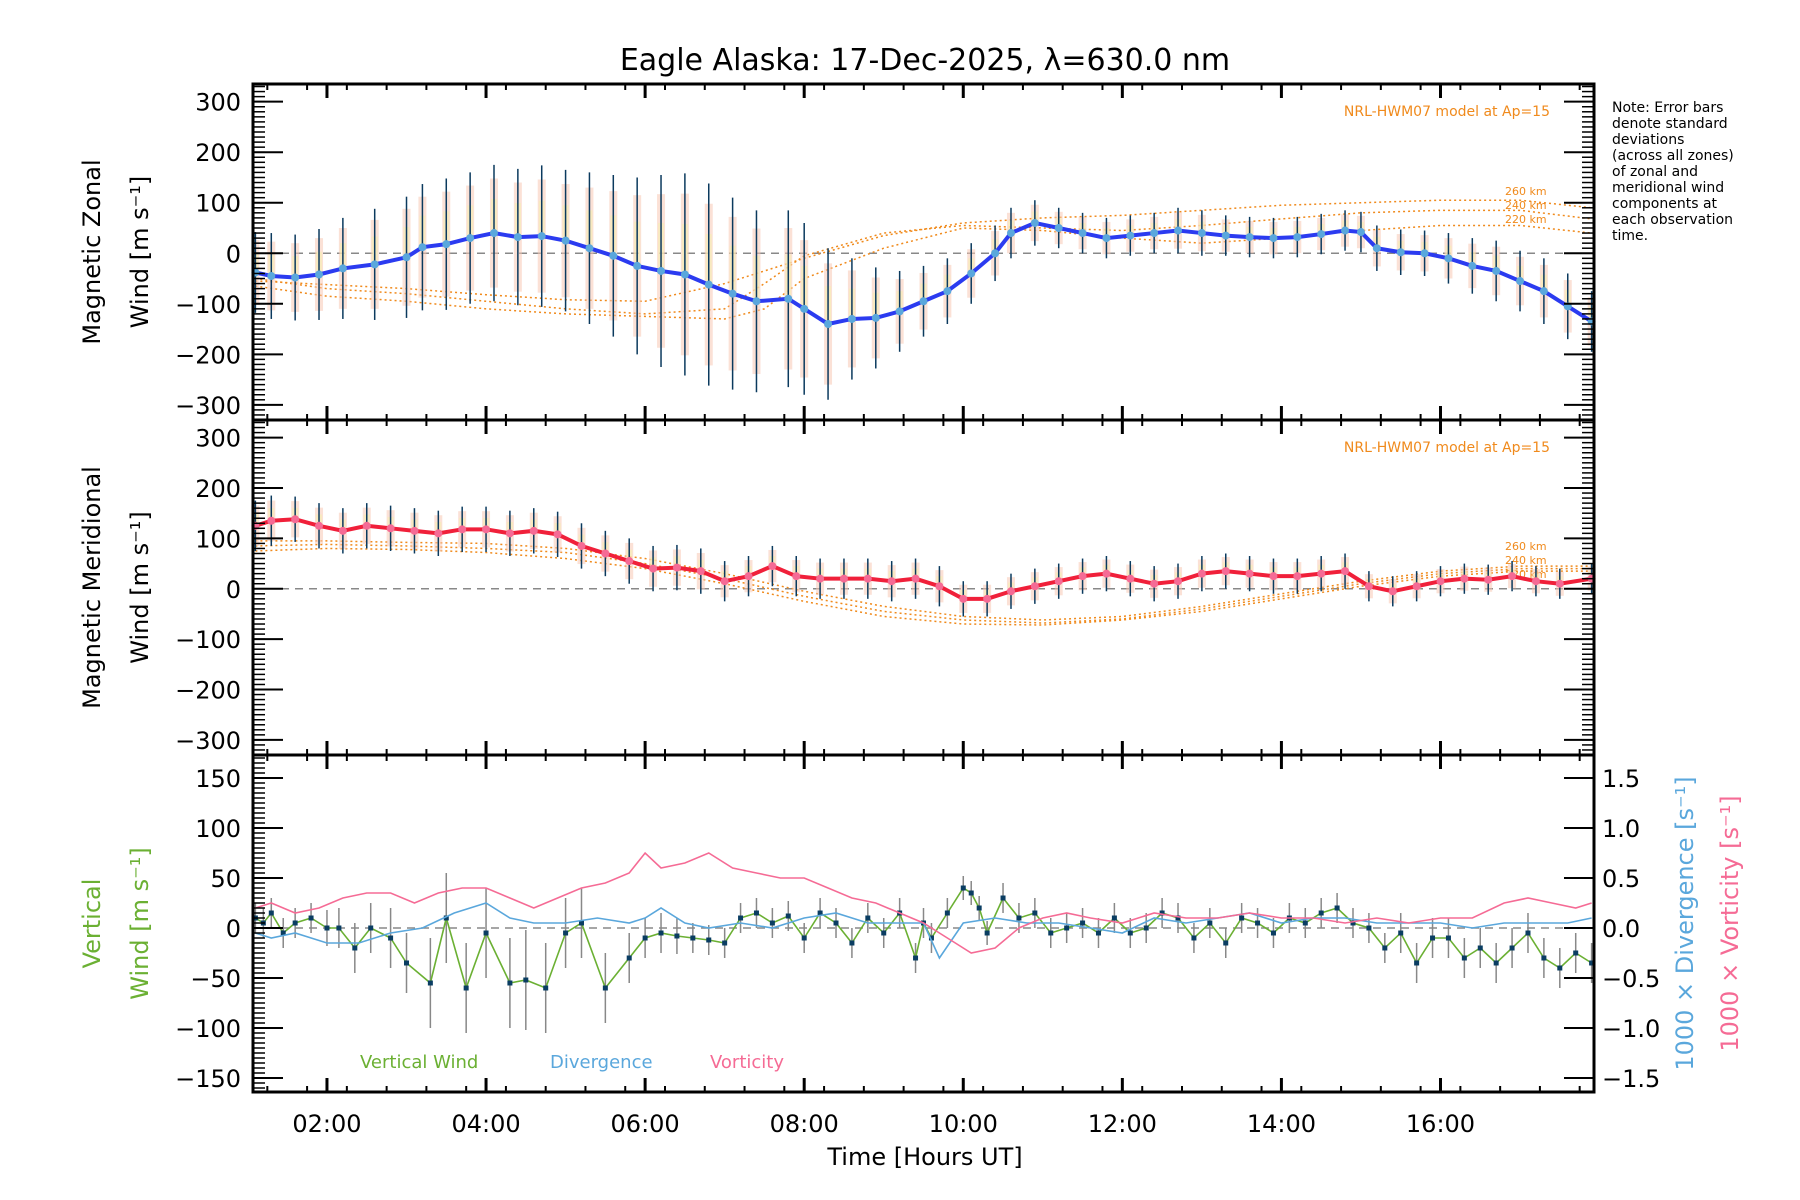 This screenshot has height=1200, width=1800. I want to click on model-curve, so click(923, 272).